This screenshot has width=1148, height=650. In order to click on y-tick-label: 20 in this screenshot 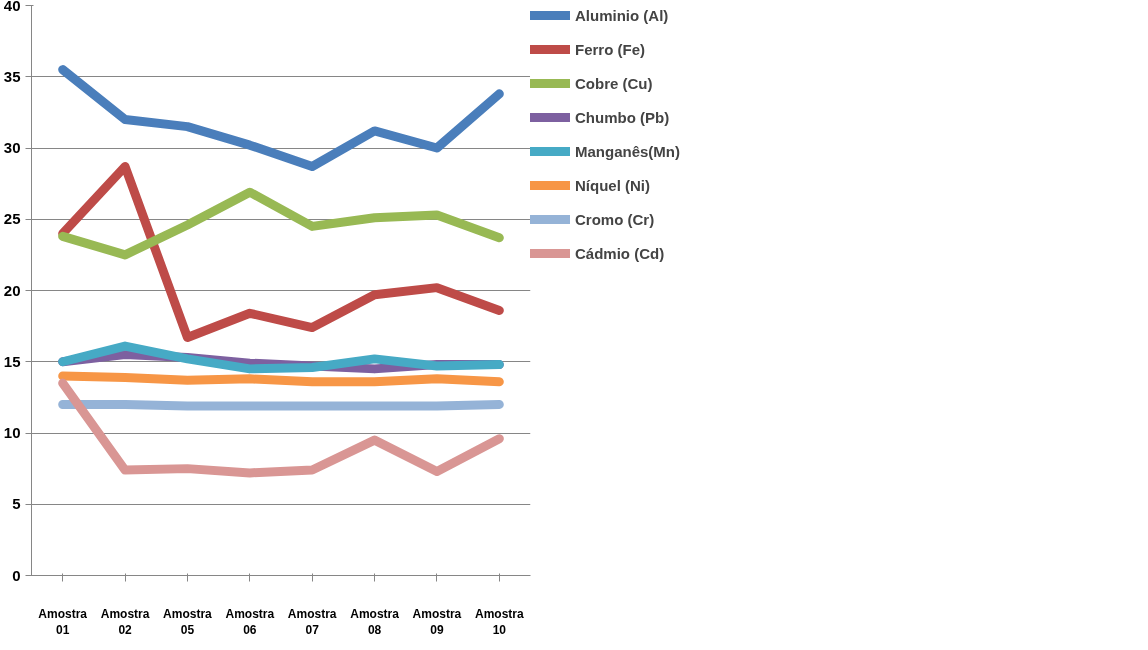, I will do `click(12, 290)`.